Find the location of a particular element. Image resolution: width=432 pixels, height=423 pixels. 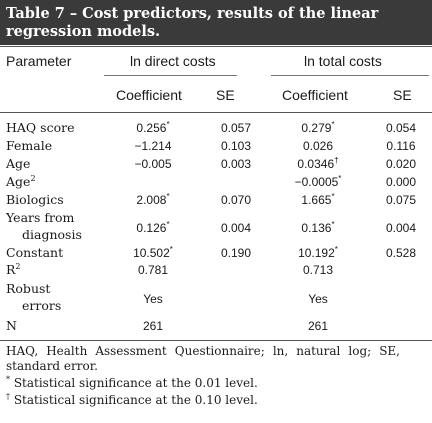

direct-se-cell: 0.190 is located at coordinates (236, 253).